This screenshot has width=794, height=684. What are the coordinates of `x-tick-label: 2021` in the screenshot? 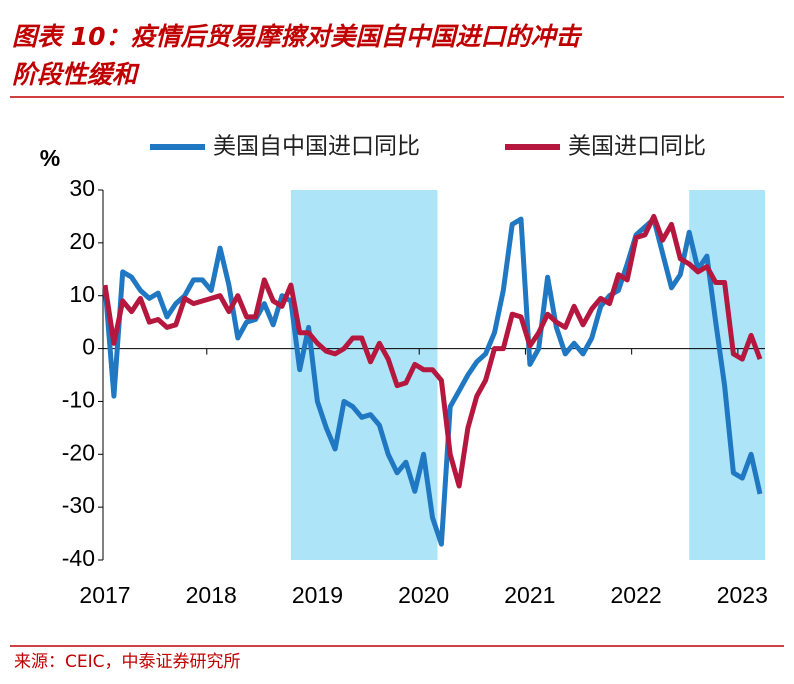 It's located at (529, 595).